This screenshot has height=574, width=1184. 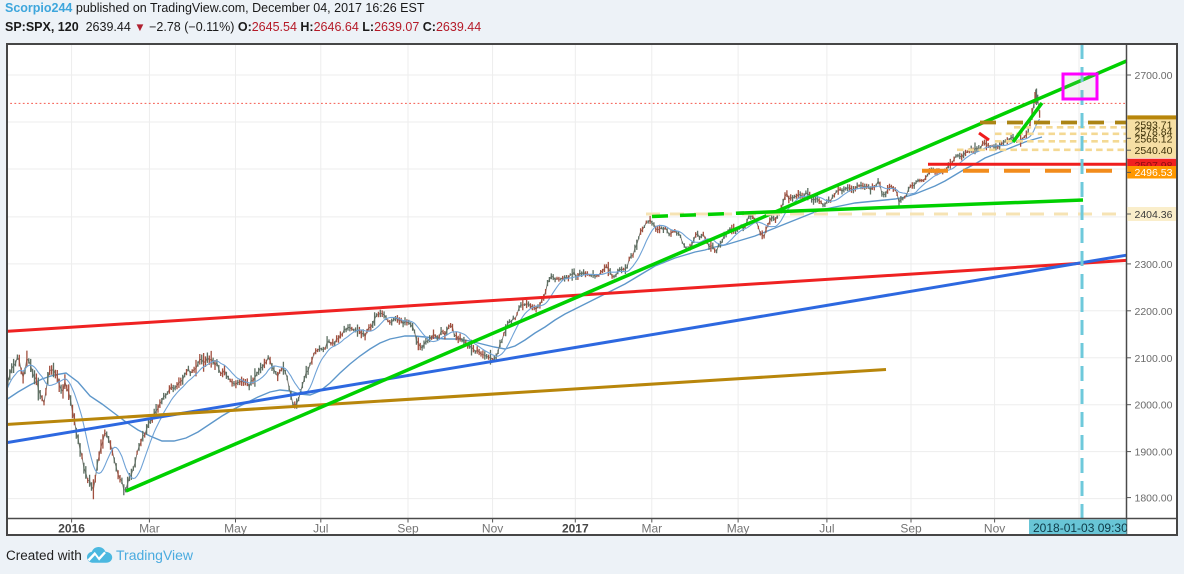 I want to click on svg-text: 2496.53, so click(x=1154, y=173).